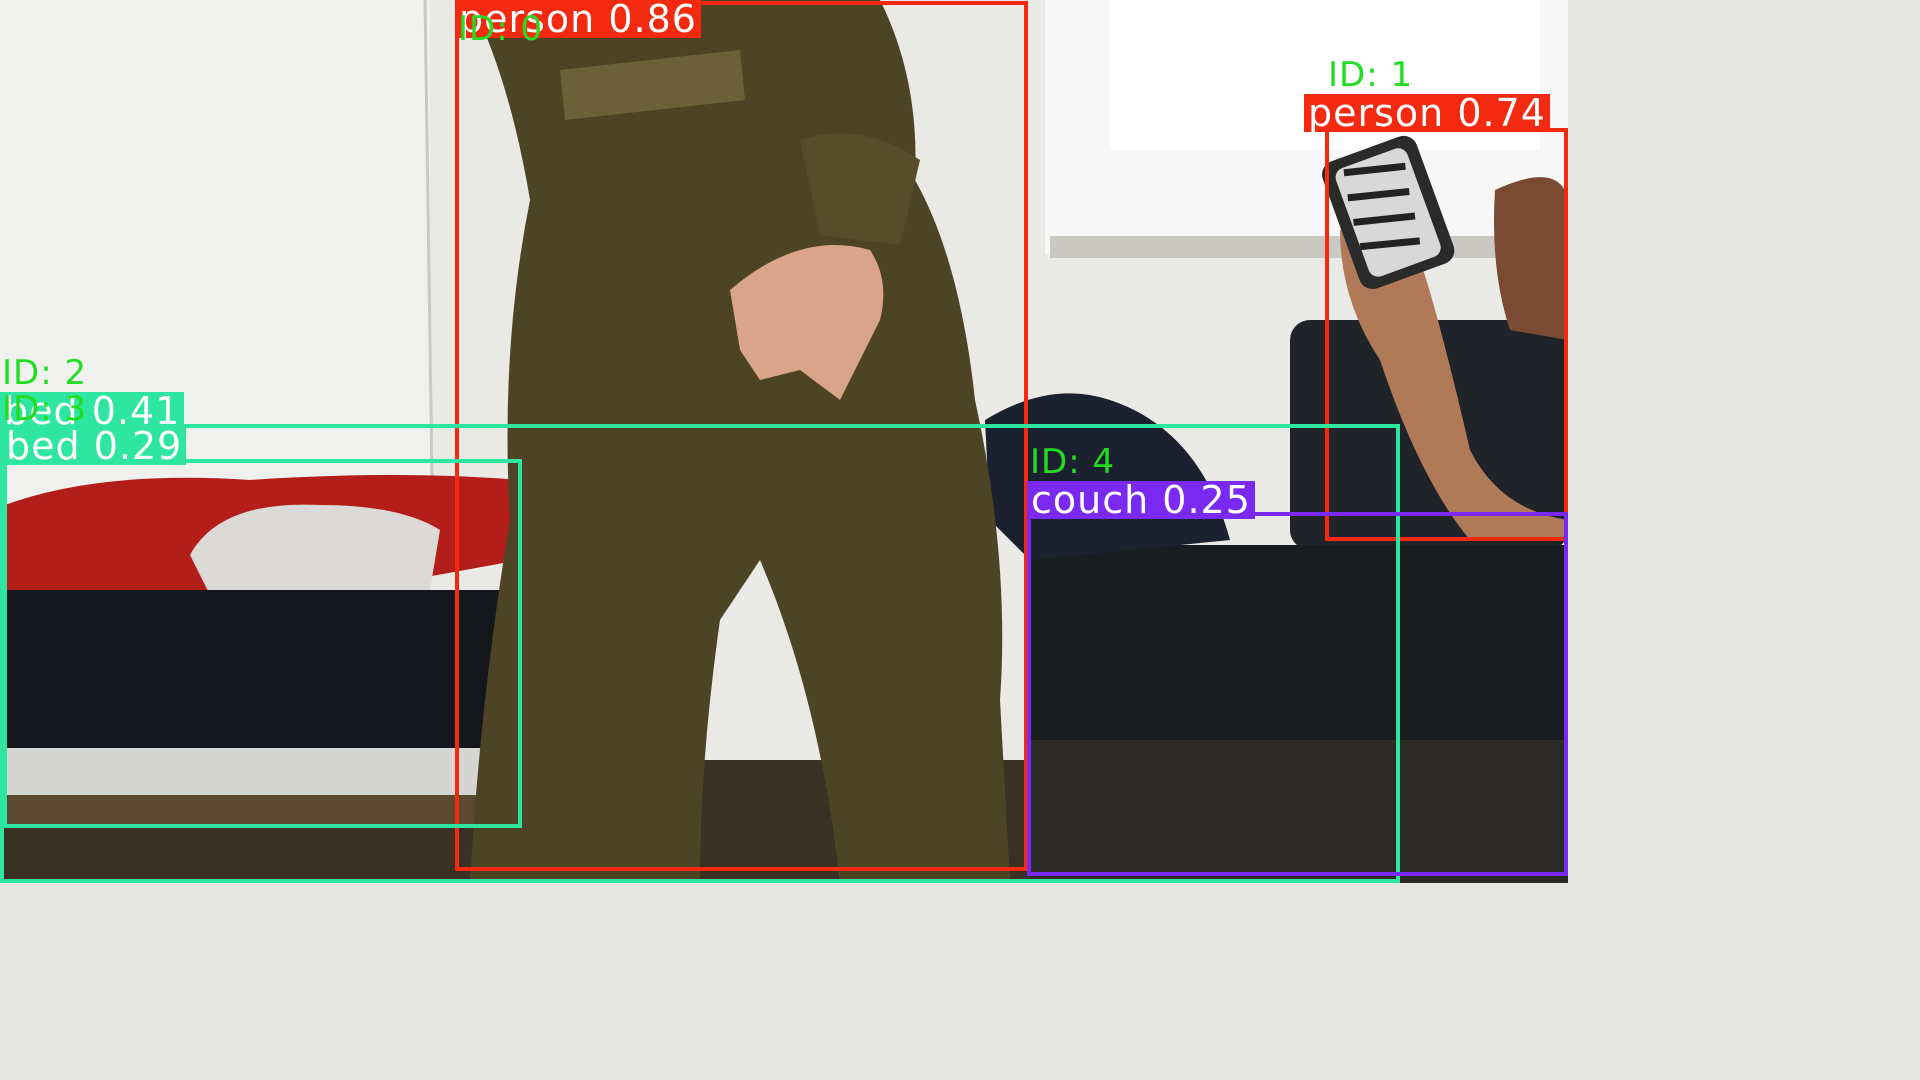 The image size is (1920, 1080). I want to click on couch-label-4: couch 0.25, so click(1141, 500).